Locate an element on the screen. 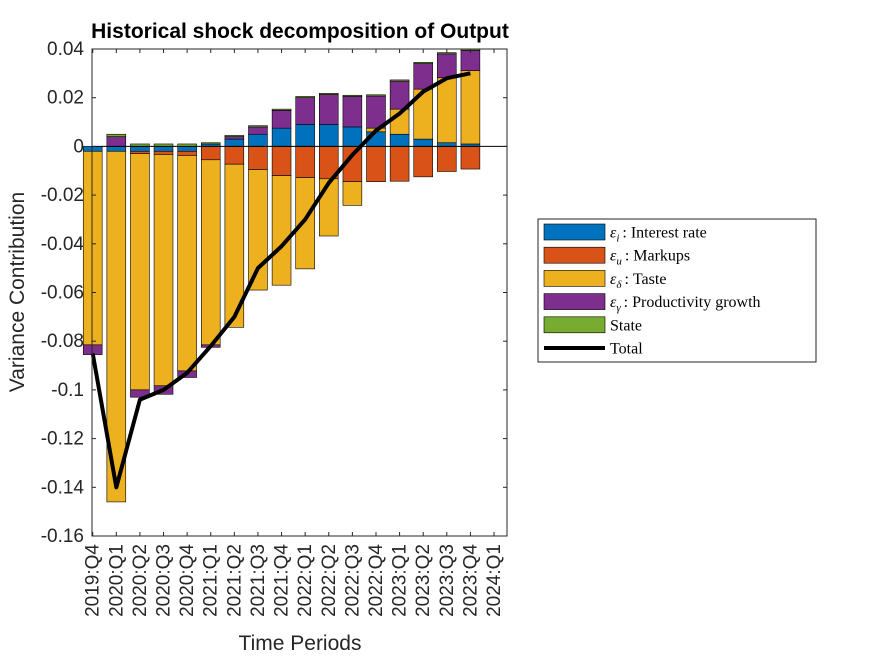 The image size is (875, 661). x-tick-label: 2023:Q3 is located at coordinates (447, 580).